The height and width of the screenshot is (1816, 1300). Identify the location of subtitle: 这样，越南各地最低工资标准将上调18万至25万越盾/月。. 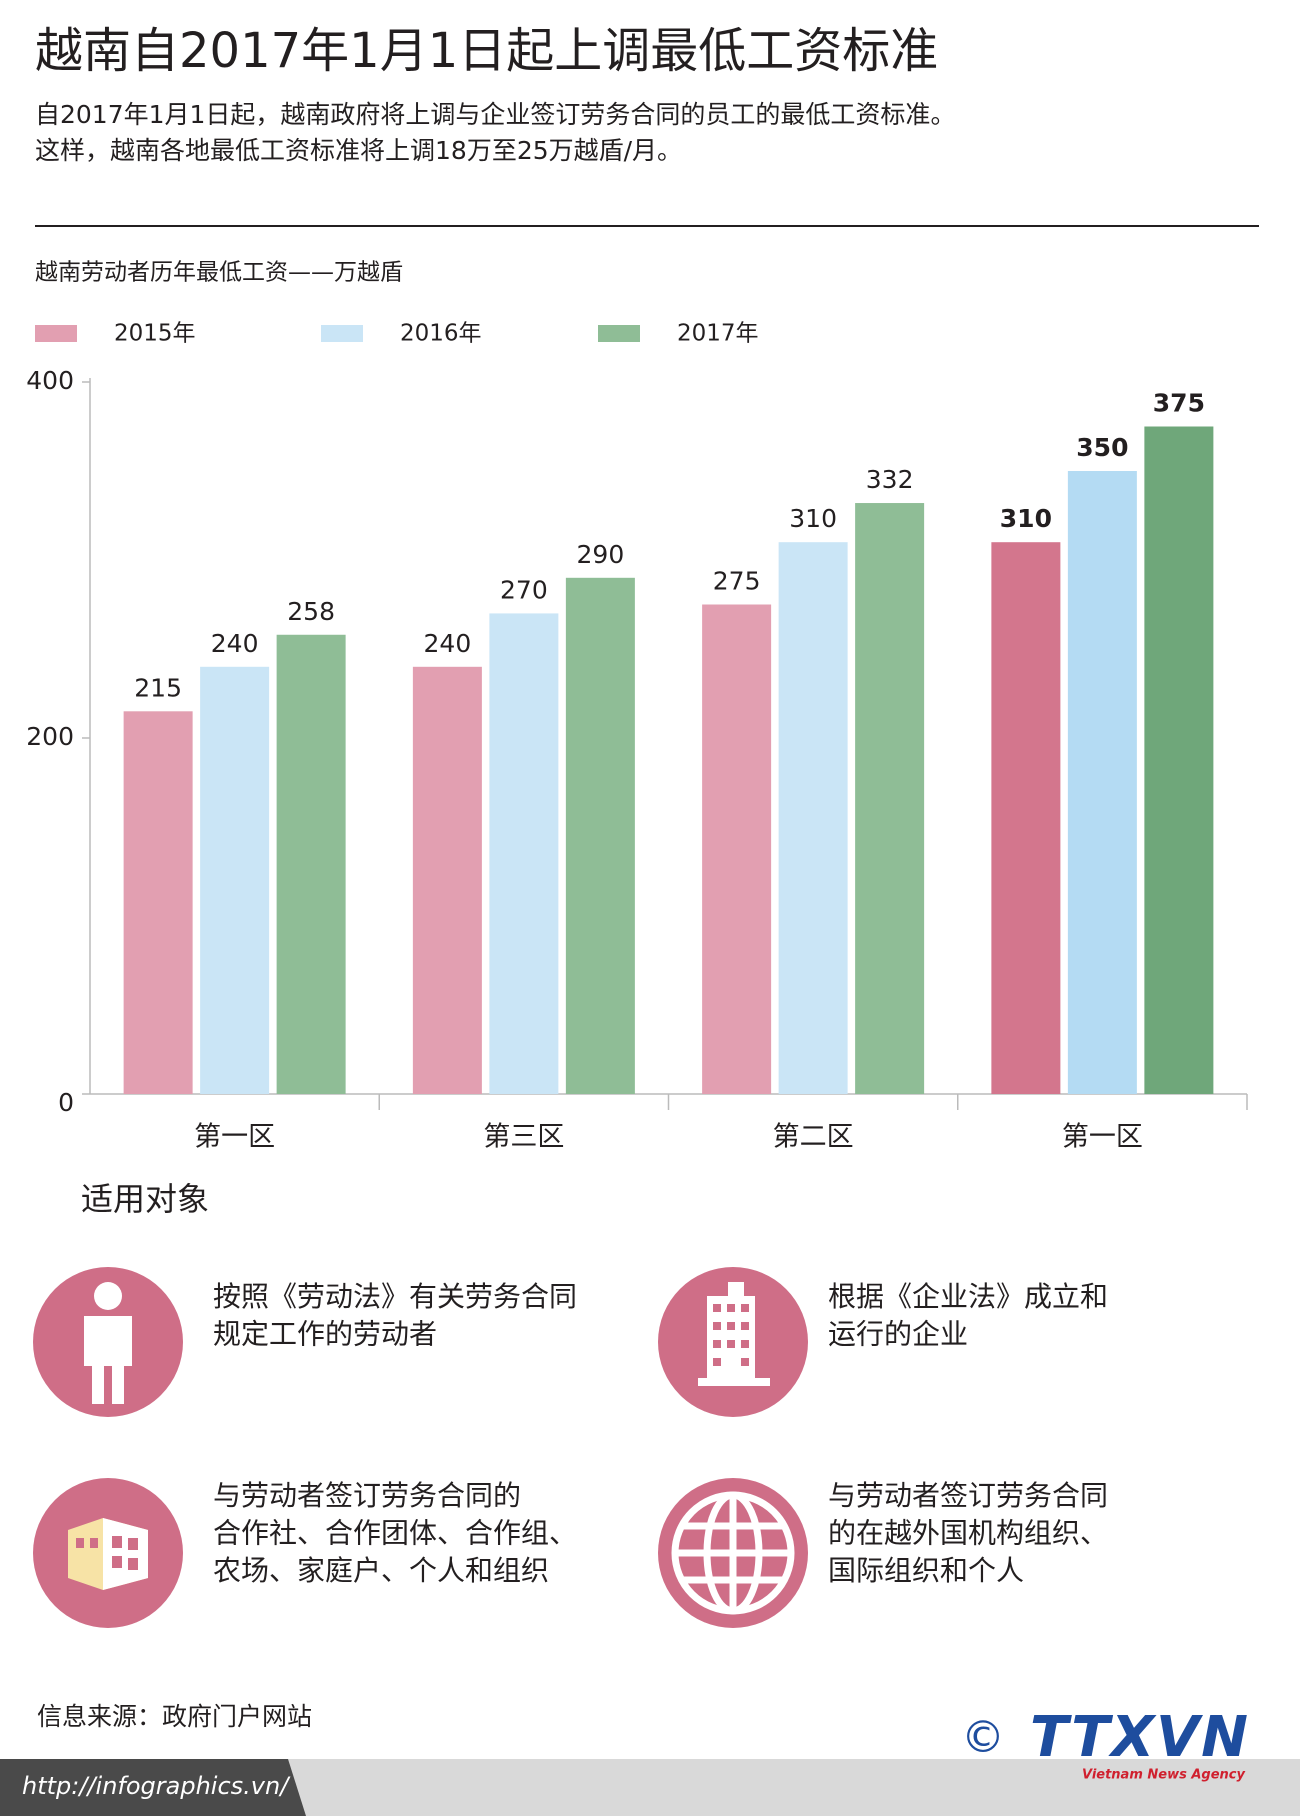
(358, 150).